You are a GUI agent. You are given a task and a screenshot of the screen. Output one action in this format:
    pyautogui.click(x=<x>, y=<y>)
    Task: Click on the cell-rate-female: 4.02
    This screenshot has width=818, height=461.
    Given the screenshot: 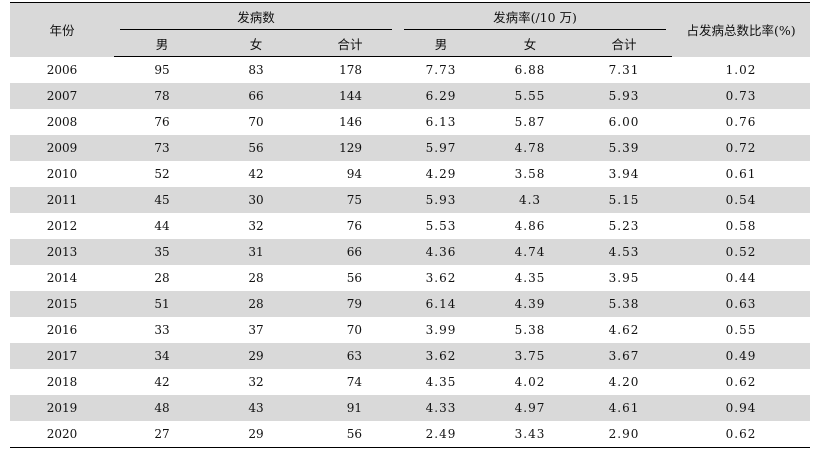 What is the action you would take?
    pyautogui.click(x=530, y=382)
    